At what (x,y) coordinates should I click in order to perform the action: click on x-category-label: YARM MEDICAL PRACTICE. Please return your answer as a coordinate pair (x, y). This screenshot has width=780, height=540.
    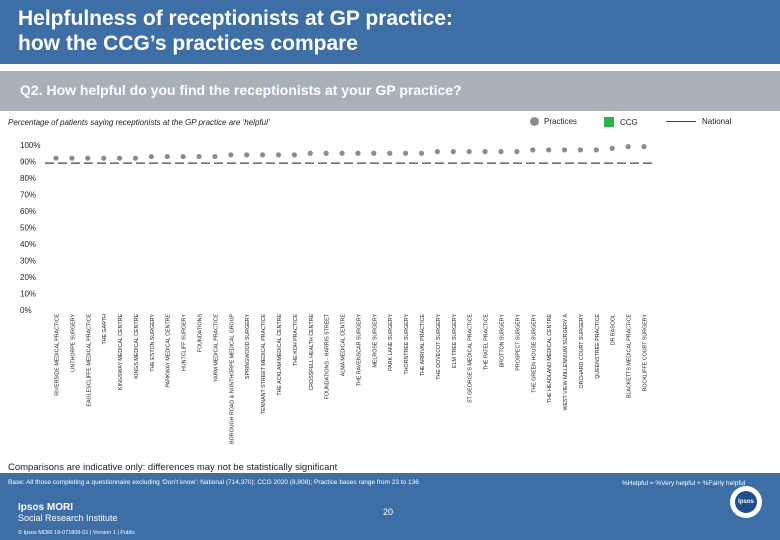
    Looking at the image, I should click on (216, 348).